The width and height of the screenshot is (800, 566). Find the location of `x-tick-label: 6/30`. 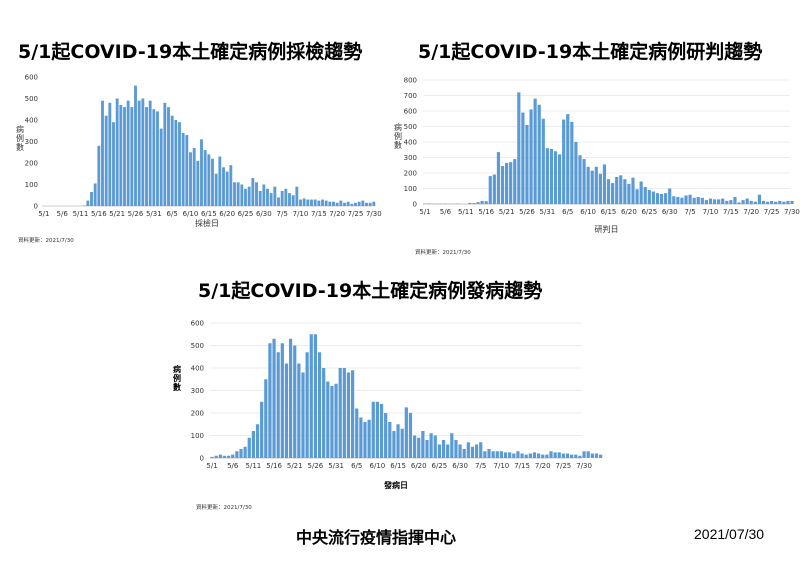

x-tick-label: 6/30 is located at coordinates (460, 466).